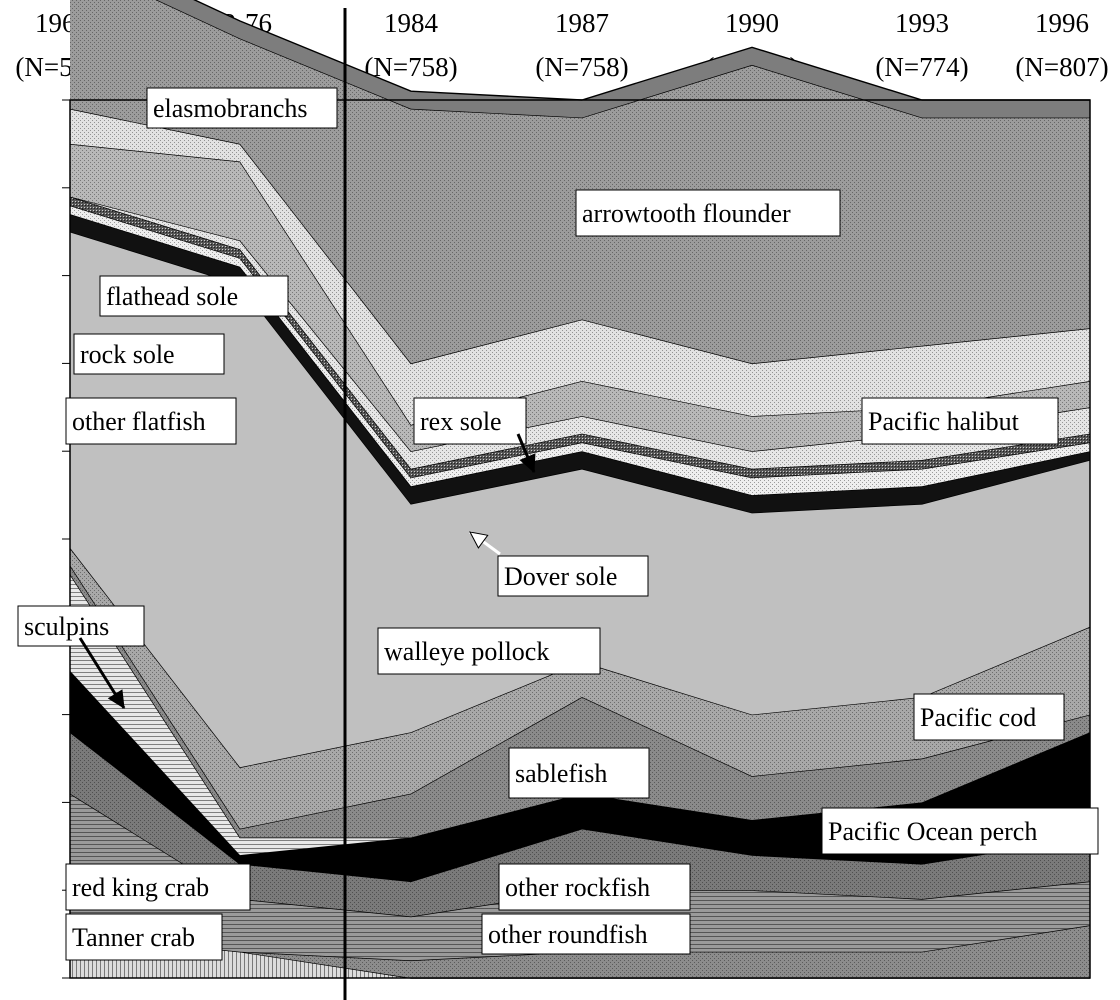  What do you see at coordinates (978, 717) in the screenshot?
I see `label-pacific-cod: Pacific cod` at bounding box center [978, 717].